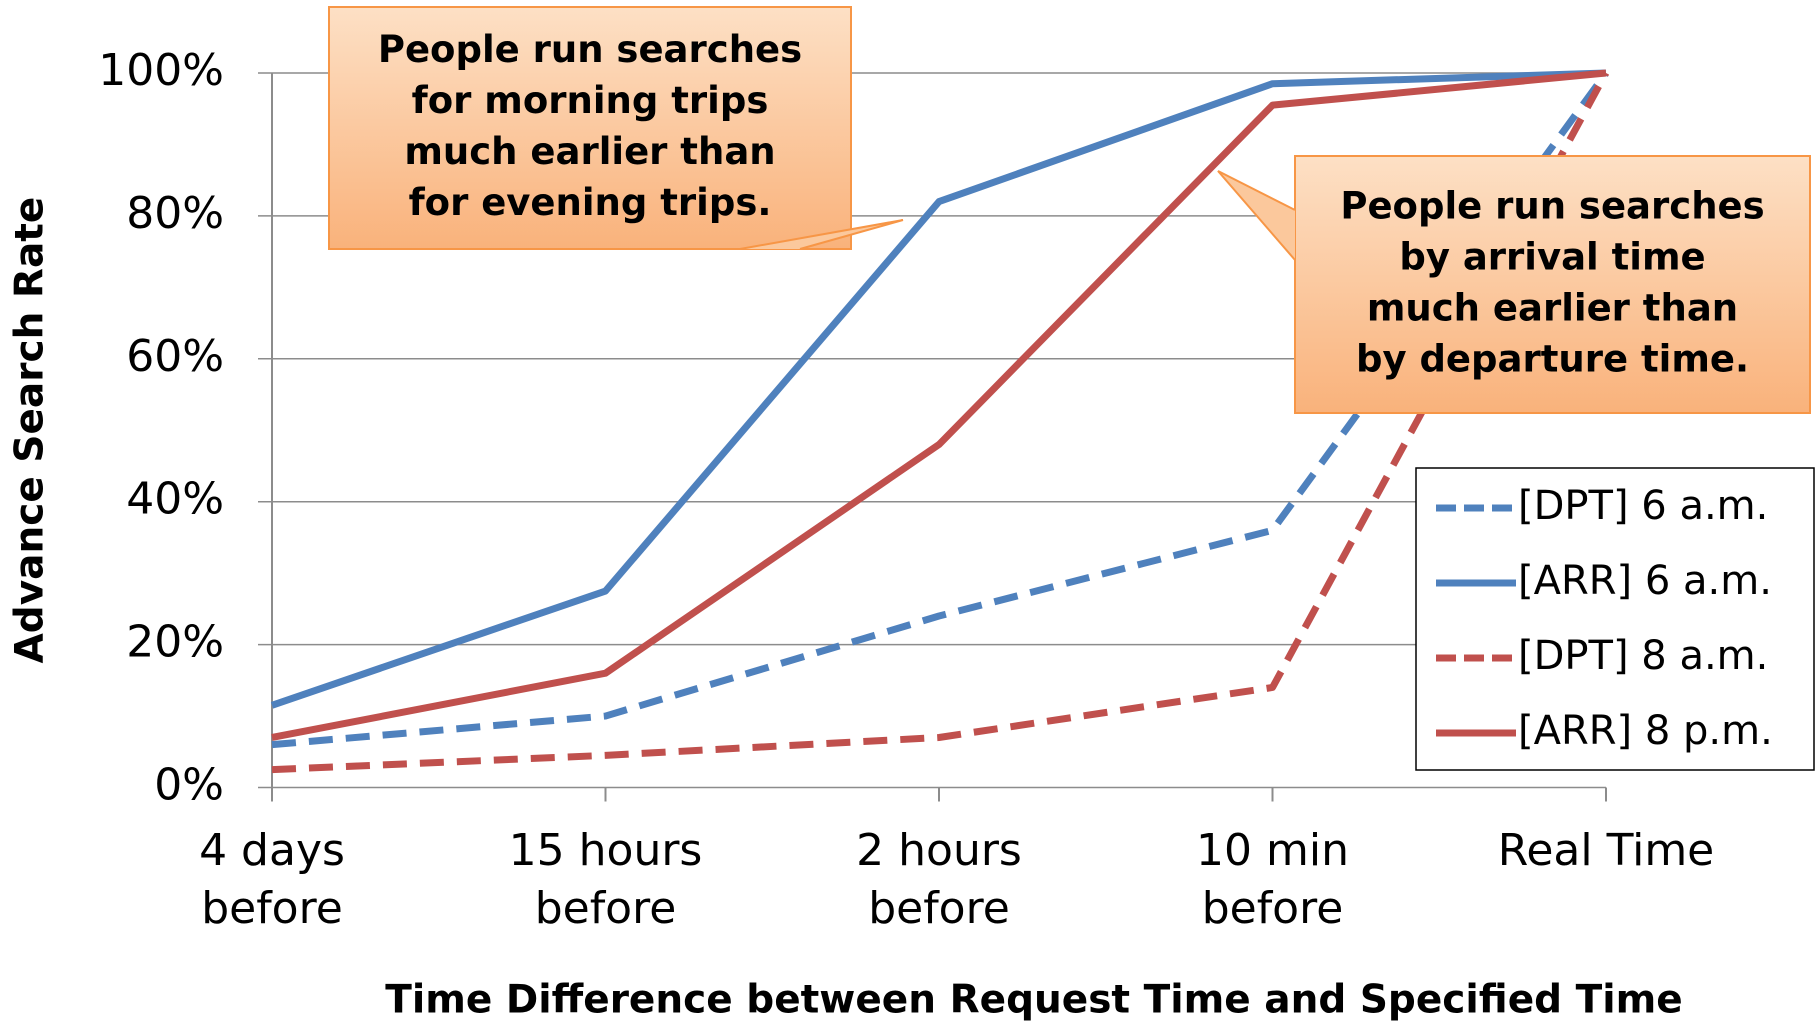  What do you see at coordinates (189, 785) in the screenshot?
I see `y-tick-label: 0%` at bounding box center [189, 785].